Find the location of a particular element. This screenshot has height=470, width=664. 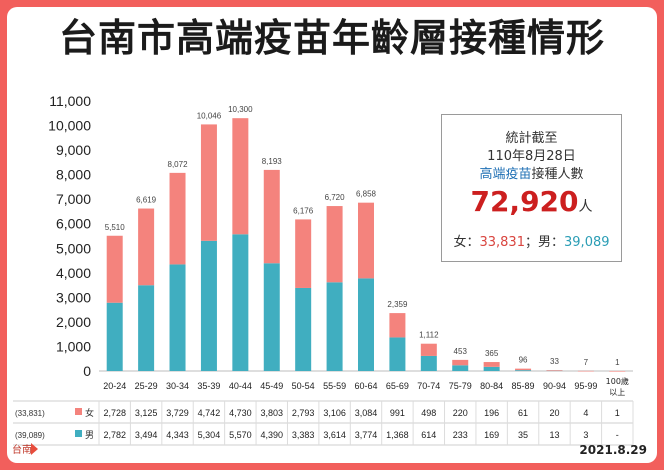

female-legend-label: 女 is located at coordinates (89, 413).